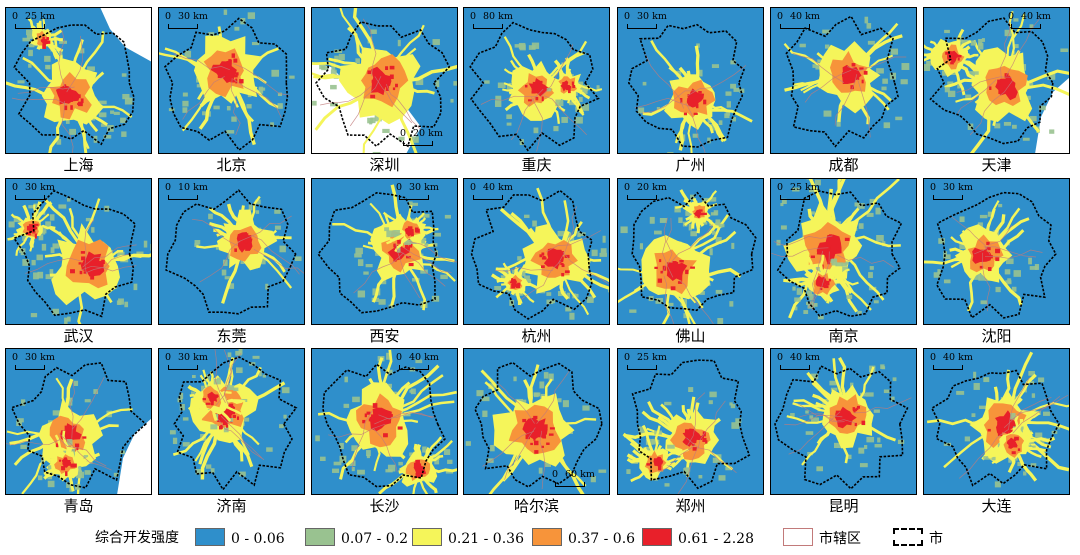 This screenshot has height=555, width=1080. I want to click on map-panel: 0 30 km 广州, so click(690, 90).